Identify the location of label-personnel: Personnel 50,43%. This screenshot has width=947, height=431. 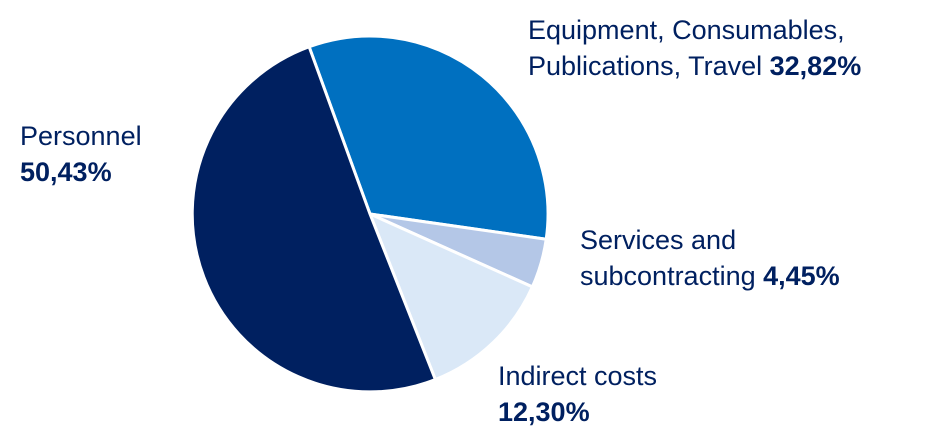
(81, 154).